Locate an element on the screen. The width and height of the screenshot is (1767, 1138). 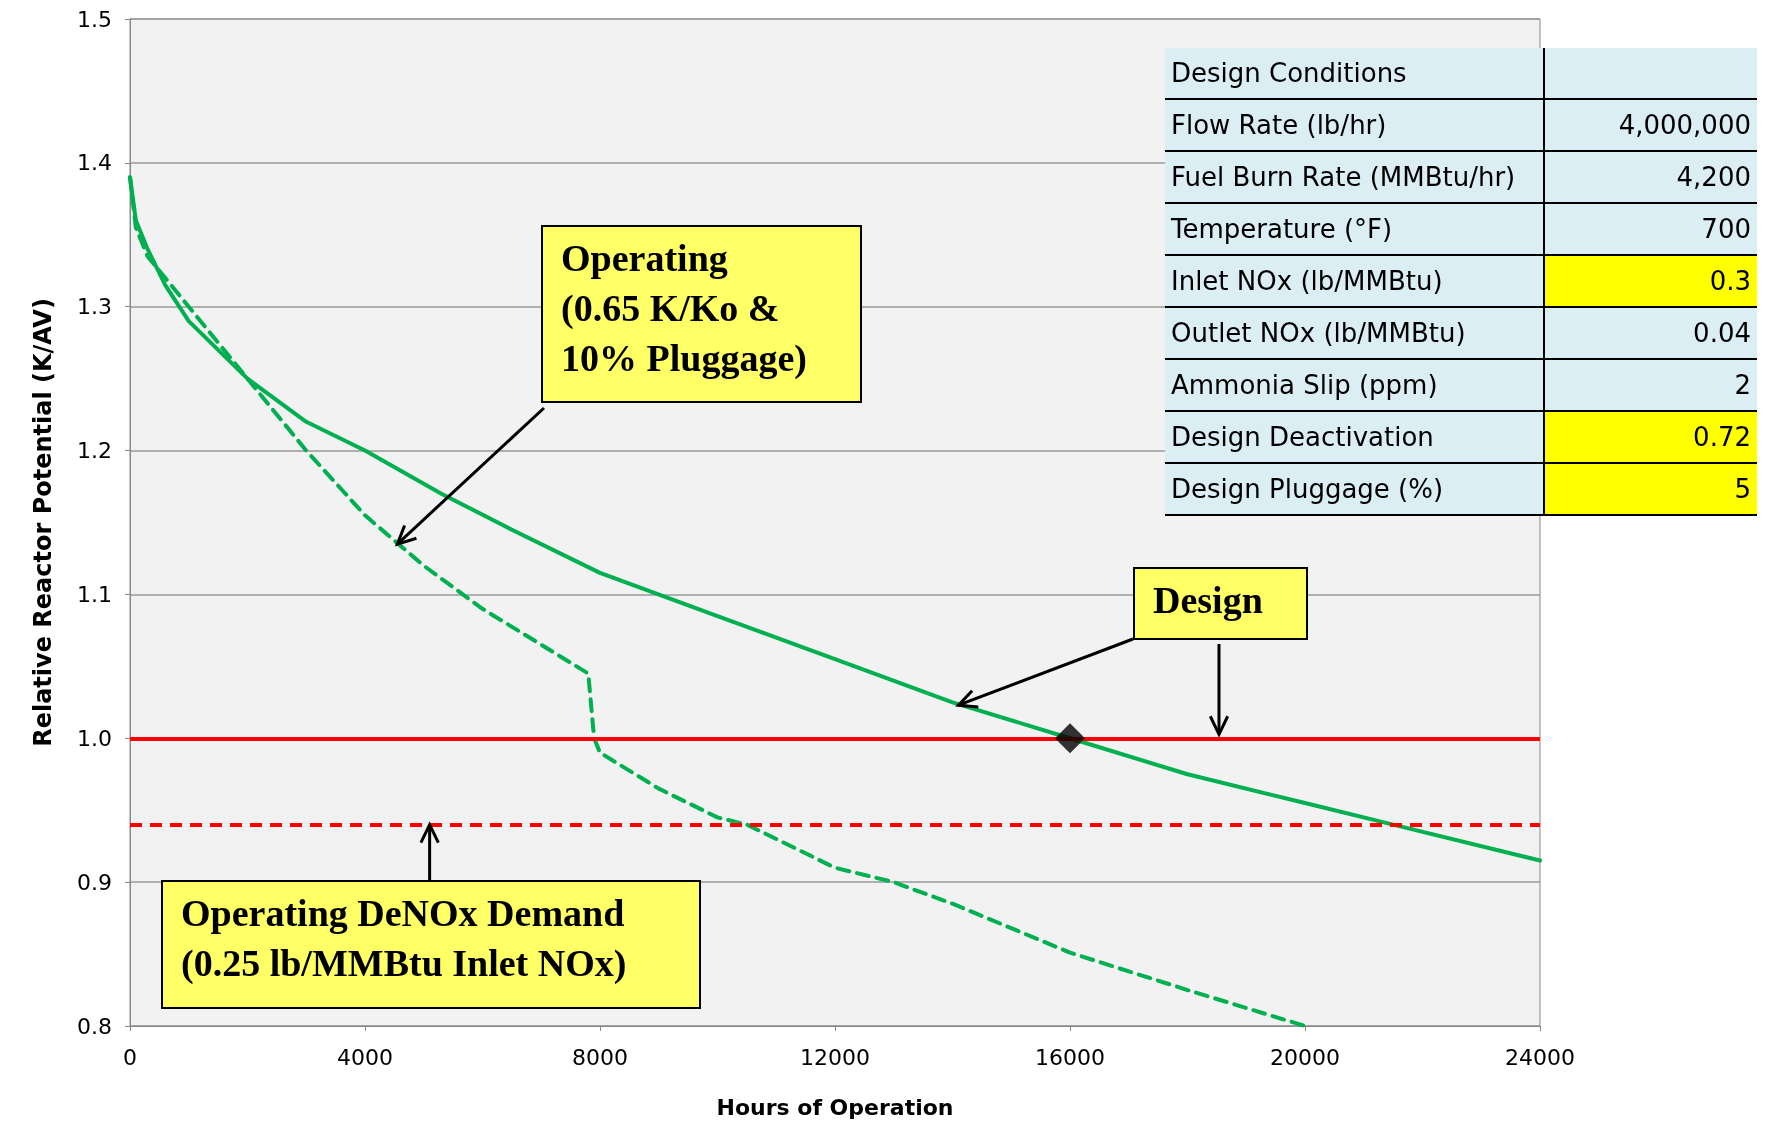
text: 700 is located at coordinates (1726, 229).